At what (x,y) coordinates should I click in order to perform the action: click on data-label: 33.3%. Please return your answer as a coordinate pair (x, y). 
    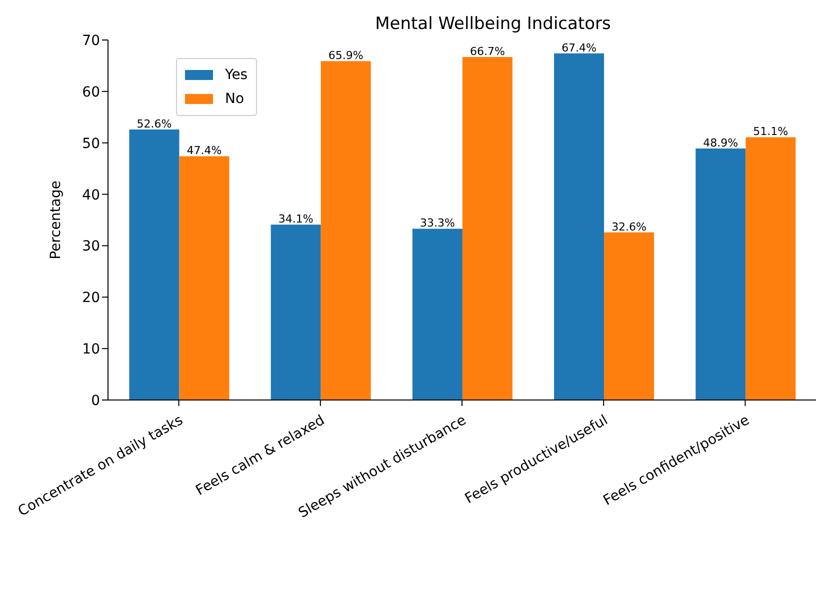
    Looking at the image, I should click on (437, 223).